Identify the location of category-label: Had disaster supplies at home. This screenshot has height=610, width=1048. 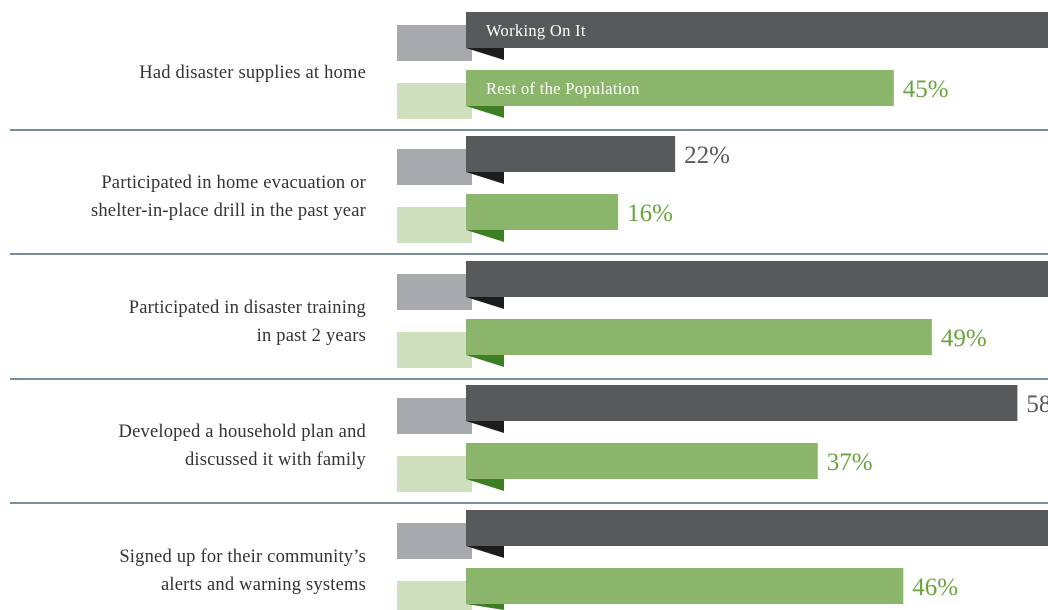
(252, 73).